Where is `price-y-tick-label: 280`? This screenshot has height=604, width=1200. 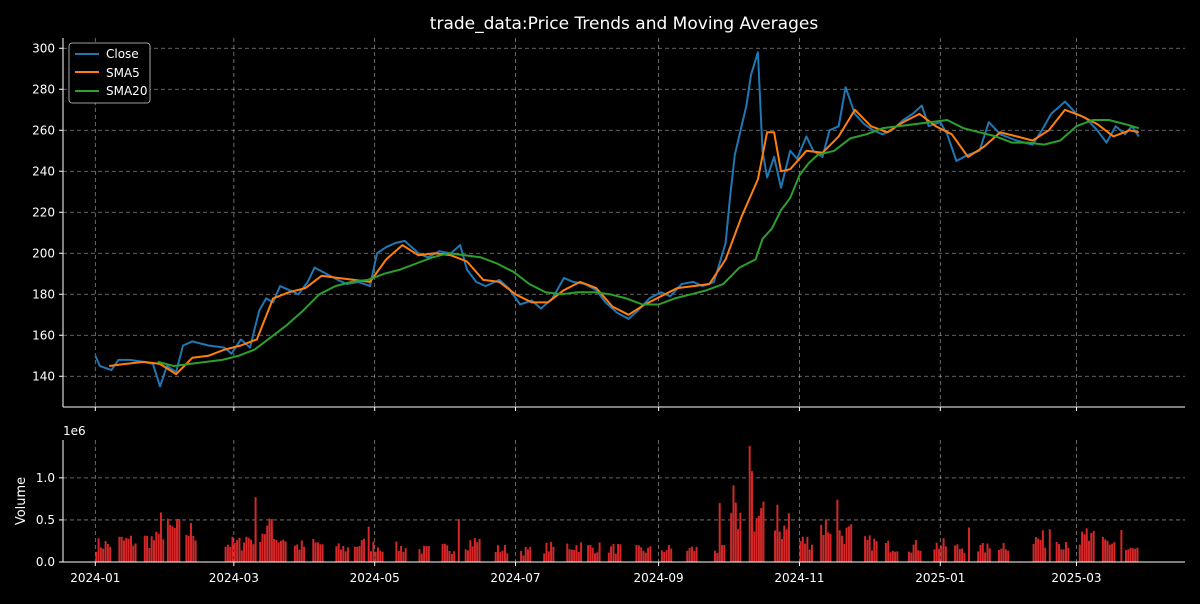
price-y-tick-label: 280 is located at coordinates (43, 89).